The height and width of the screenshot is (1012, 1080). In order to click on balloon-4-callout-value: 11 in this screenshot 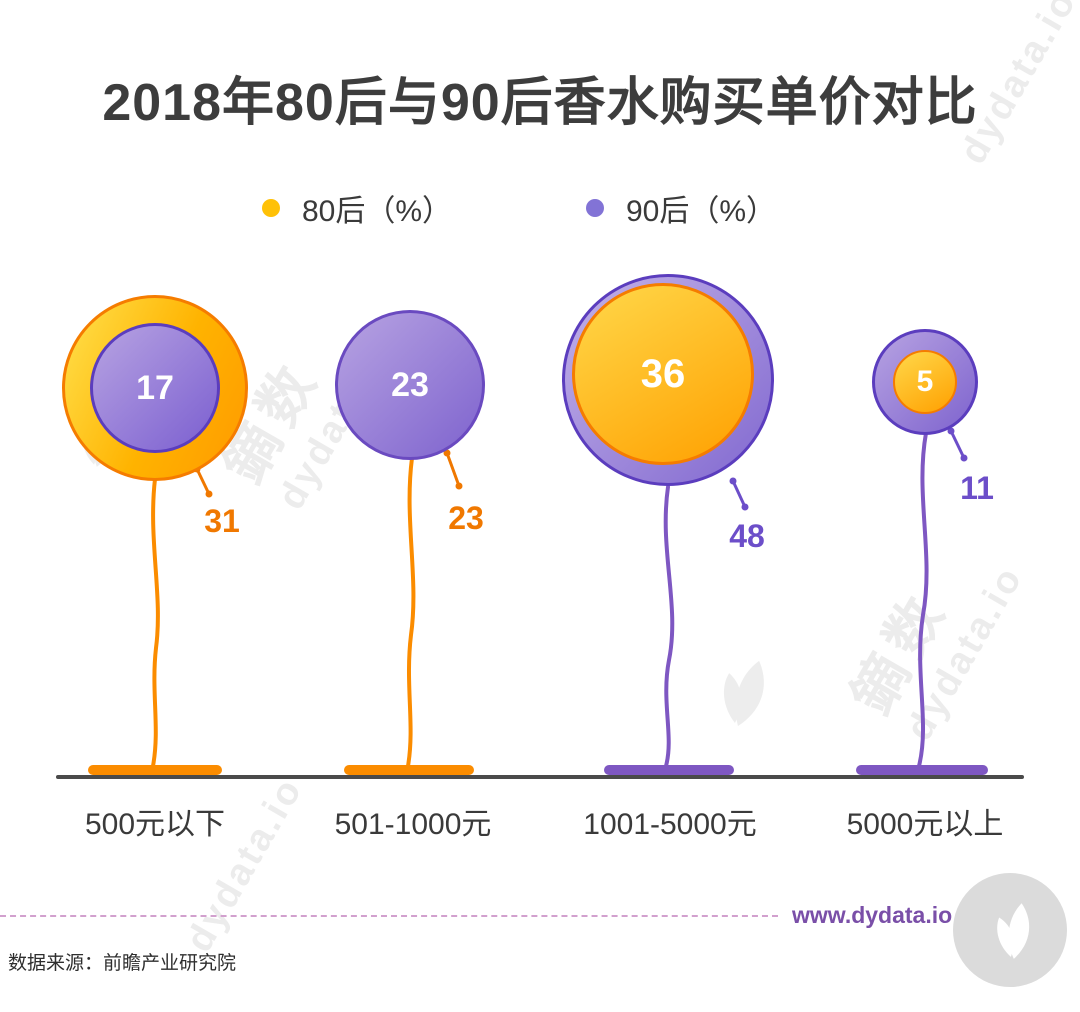, I will do `click(977, 488)`.